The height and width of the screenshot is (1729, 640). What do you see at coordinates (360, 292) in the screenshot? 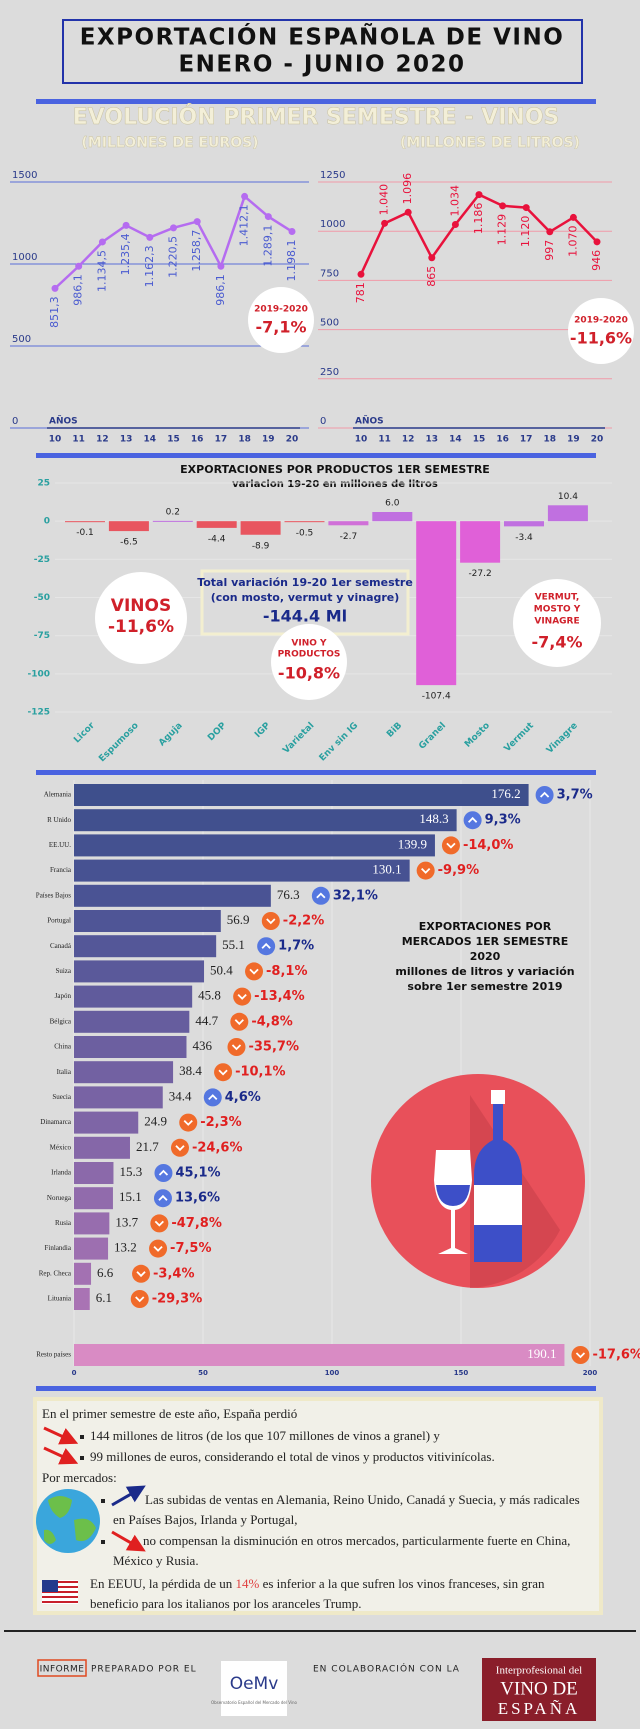
I see `value-label: 781` at bounding box center [360, 292].